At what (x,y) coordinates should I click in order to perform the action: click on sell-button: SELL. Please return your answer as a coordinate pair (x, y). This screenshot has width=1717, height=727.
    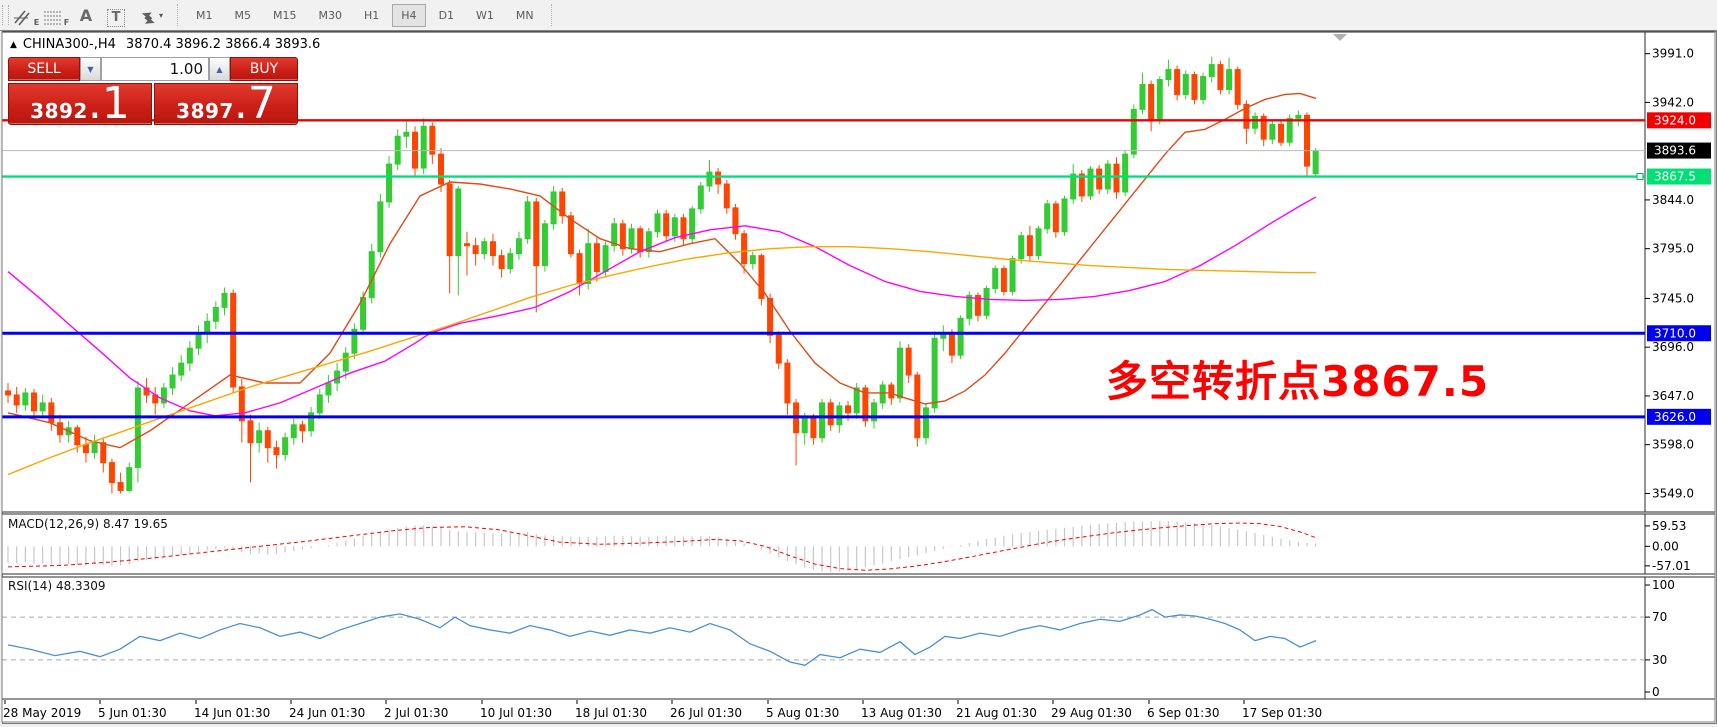
    Looking at the image, I should click on (44, 69).